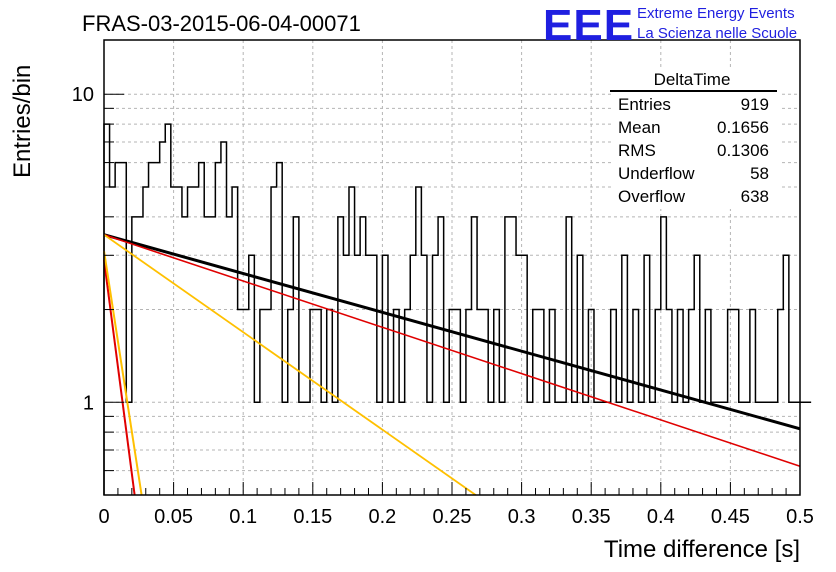 The image size is (836, 572). Describe the element at coordinates (652, 196) in the screenshot. I see `stats-label-overflow: Overflow` at that location.